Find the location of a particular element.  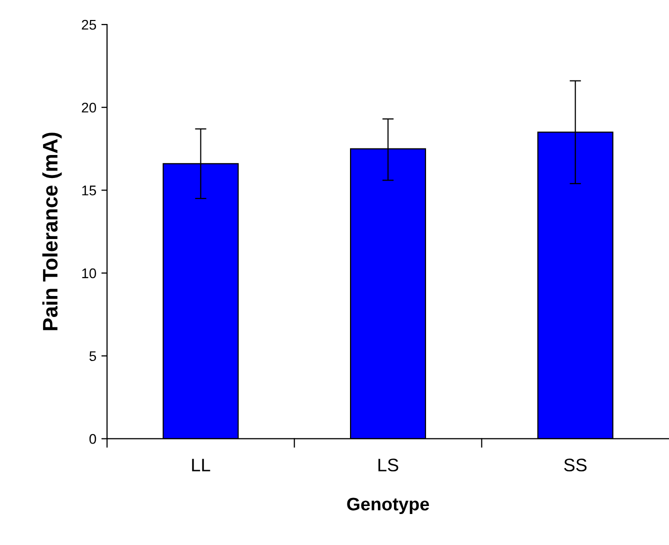

y-tick-label: 5 is located at coordinates (92, 356).